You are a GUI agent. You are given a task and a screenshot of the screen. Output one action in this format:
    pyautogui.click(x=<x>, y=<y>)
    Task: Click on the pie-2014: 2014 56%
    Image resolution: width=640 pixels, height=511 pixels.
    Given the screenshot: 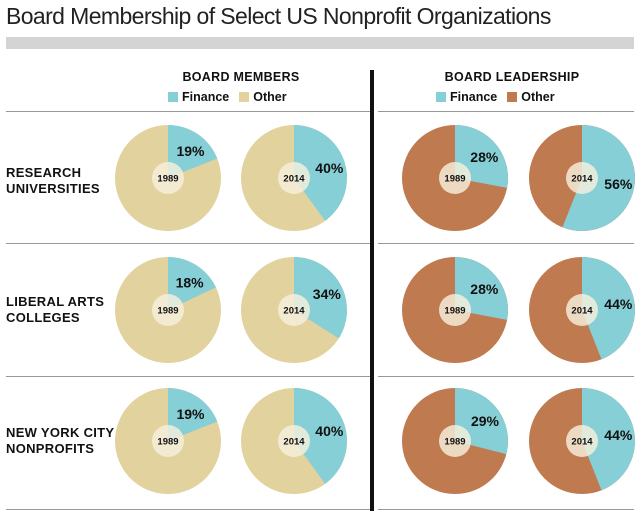 What is the action you would take?
    pyautogui.click(x=582, y=178)
    